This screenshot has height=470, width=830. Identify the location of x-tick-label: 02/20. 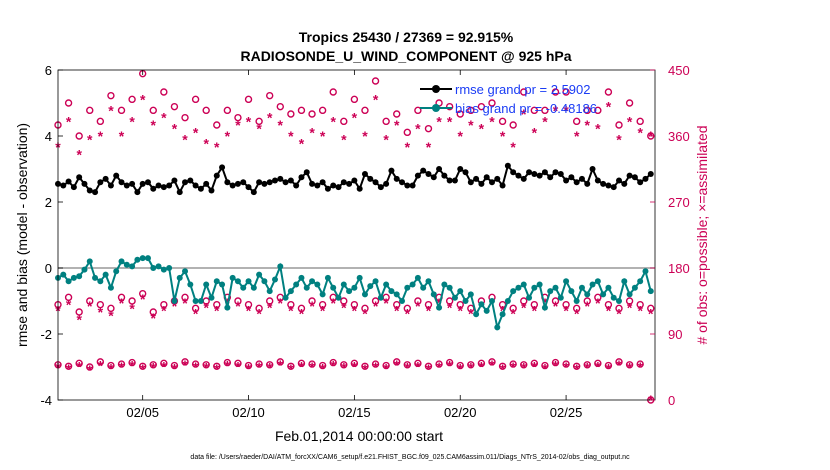
(460, 412).